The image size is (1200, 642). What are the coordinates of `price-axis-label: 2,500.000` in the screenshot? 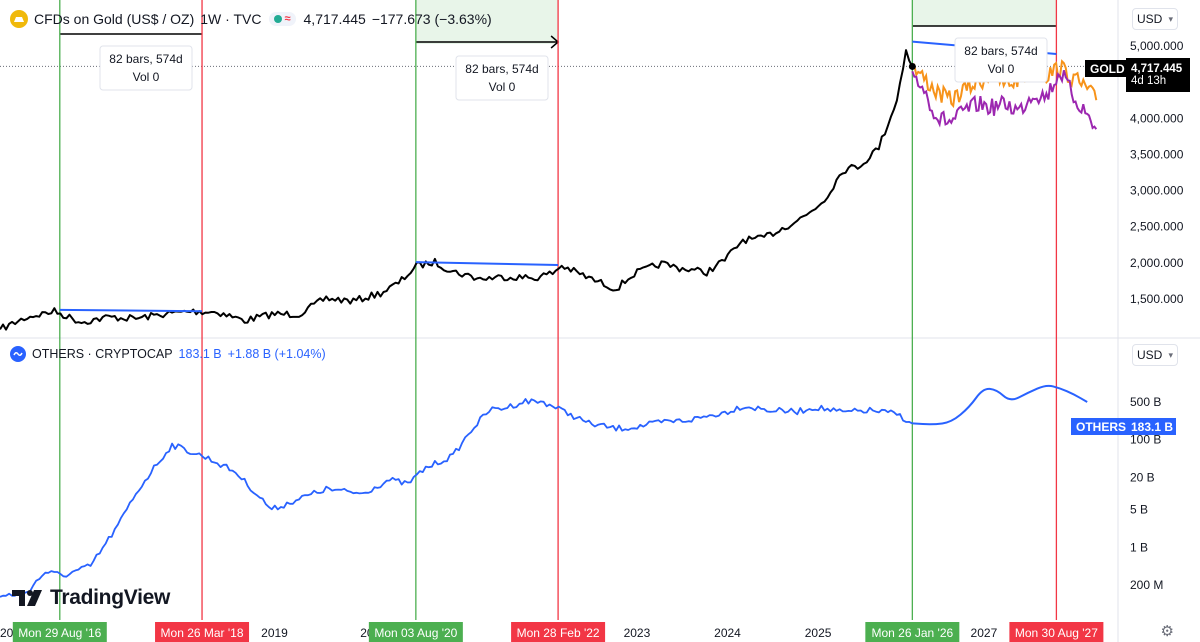 It's located at (1157, 227).